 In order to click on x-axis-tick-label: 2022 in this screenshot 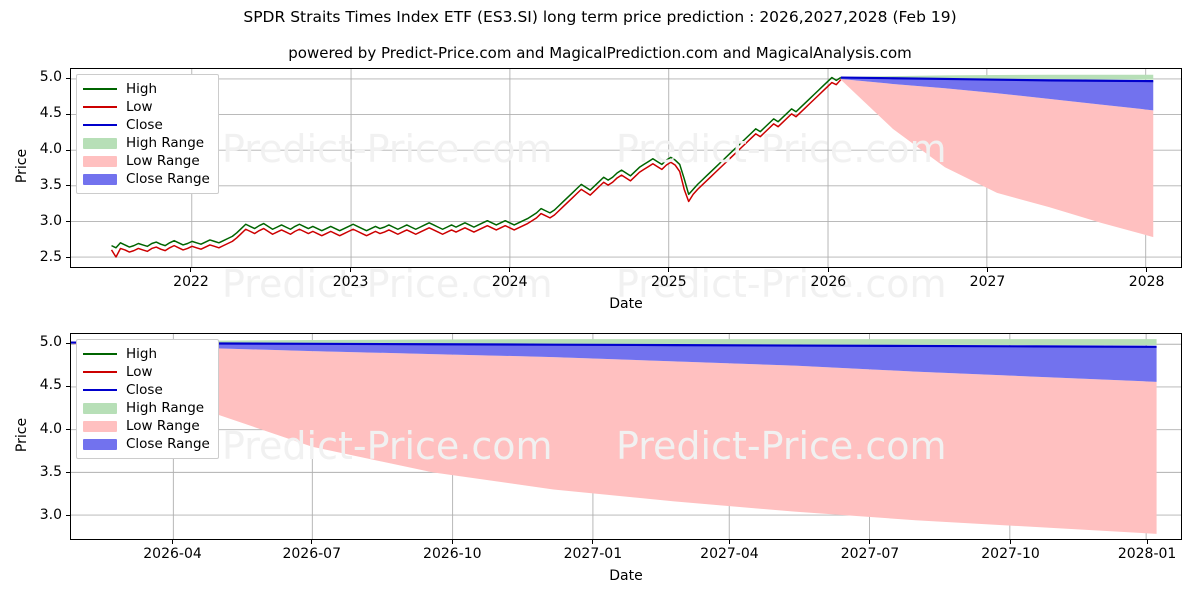, I will do `click(191, 282)`.